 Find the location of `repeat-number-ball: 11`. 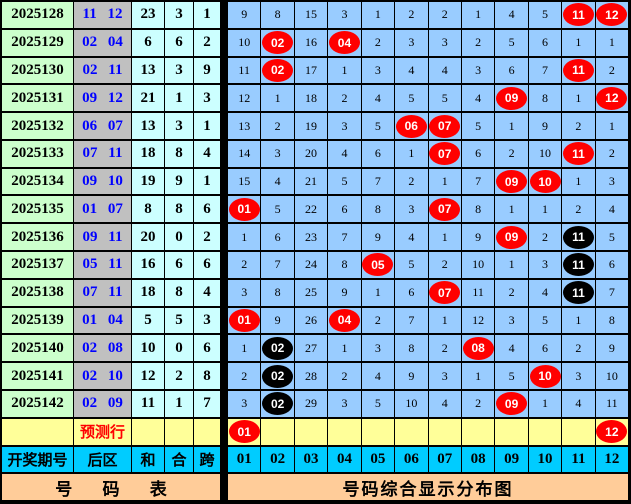

repeat-number-ball: 11 is located at coordinates (578, 265).